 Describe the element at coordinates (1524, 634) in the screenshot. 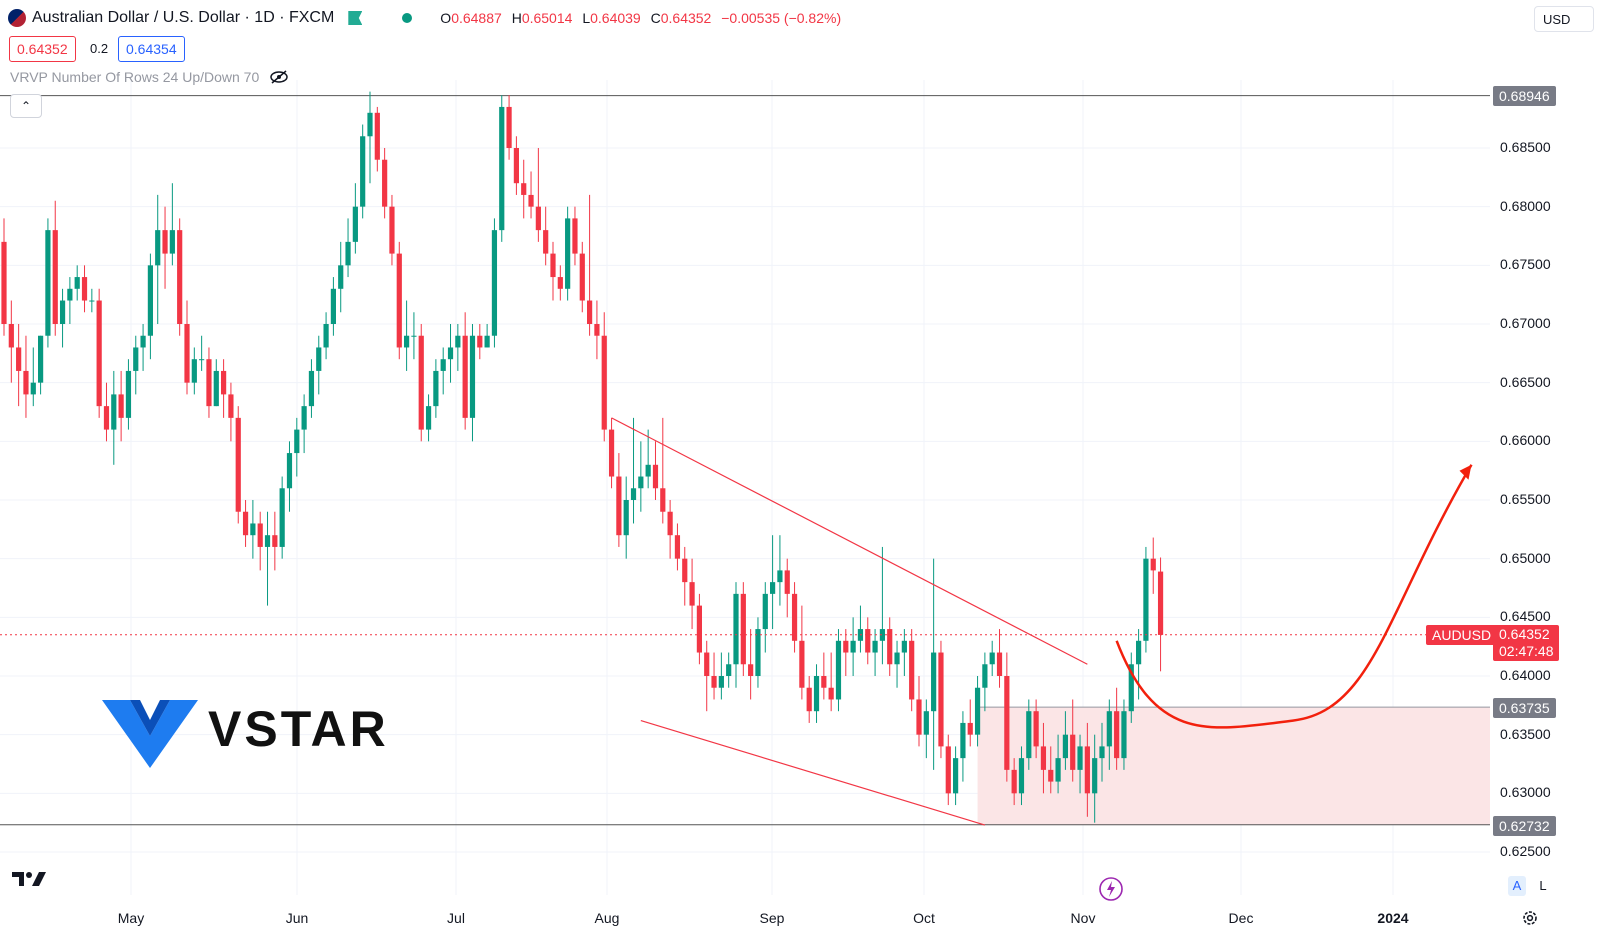

I see `last-price-value: 0.64352` at that location.